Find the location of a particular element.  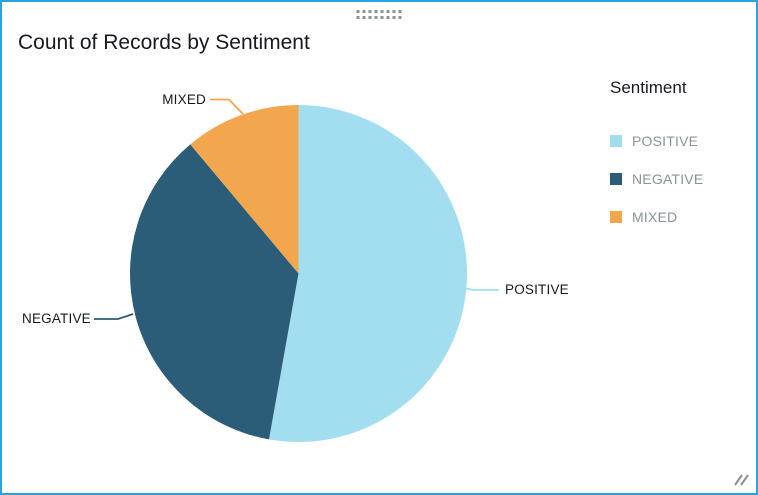

pie-slice-mixed is located at coordinates (244, 189).